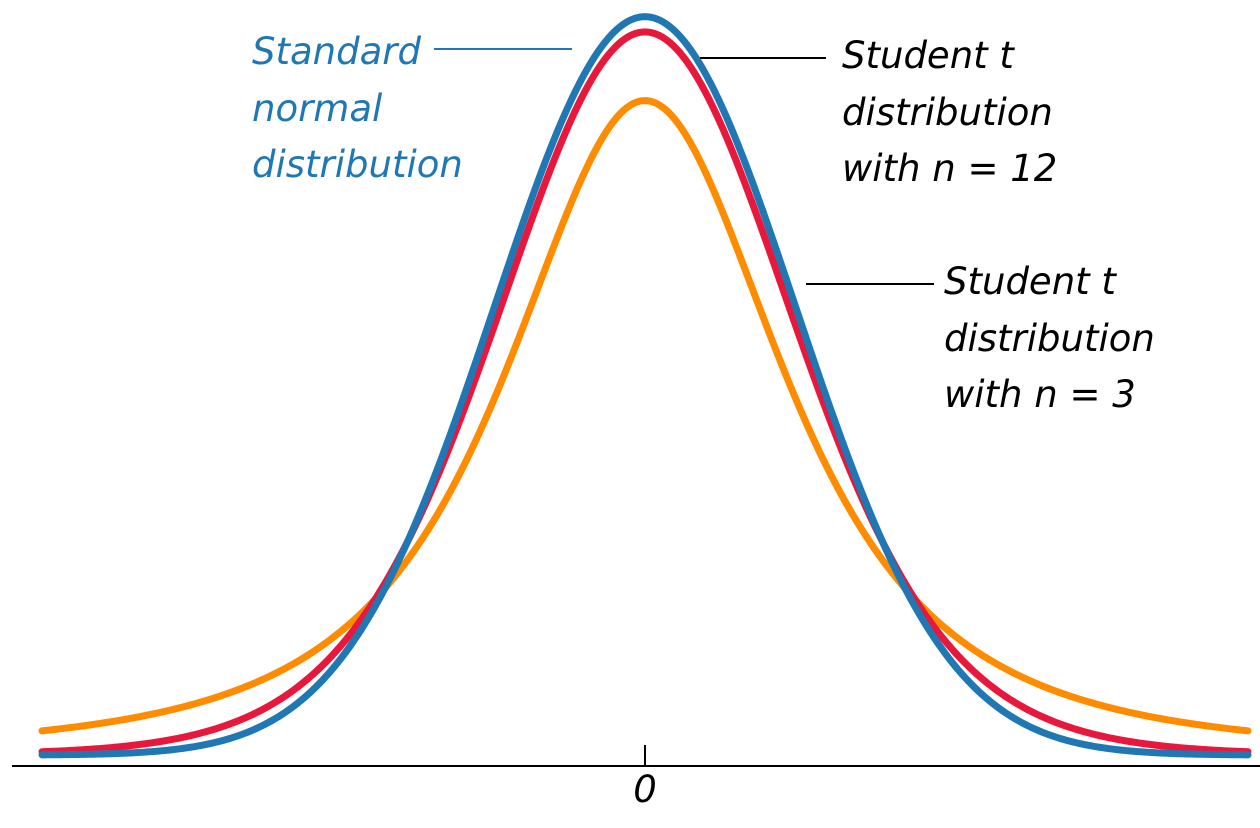 This screenshot has height=828, width=1260. I want to click on label-t12-line-2: distribution, so click(947, 112).